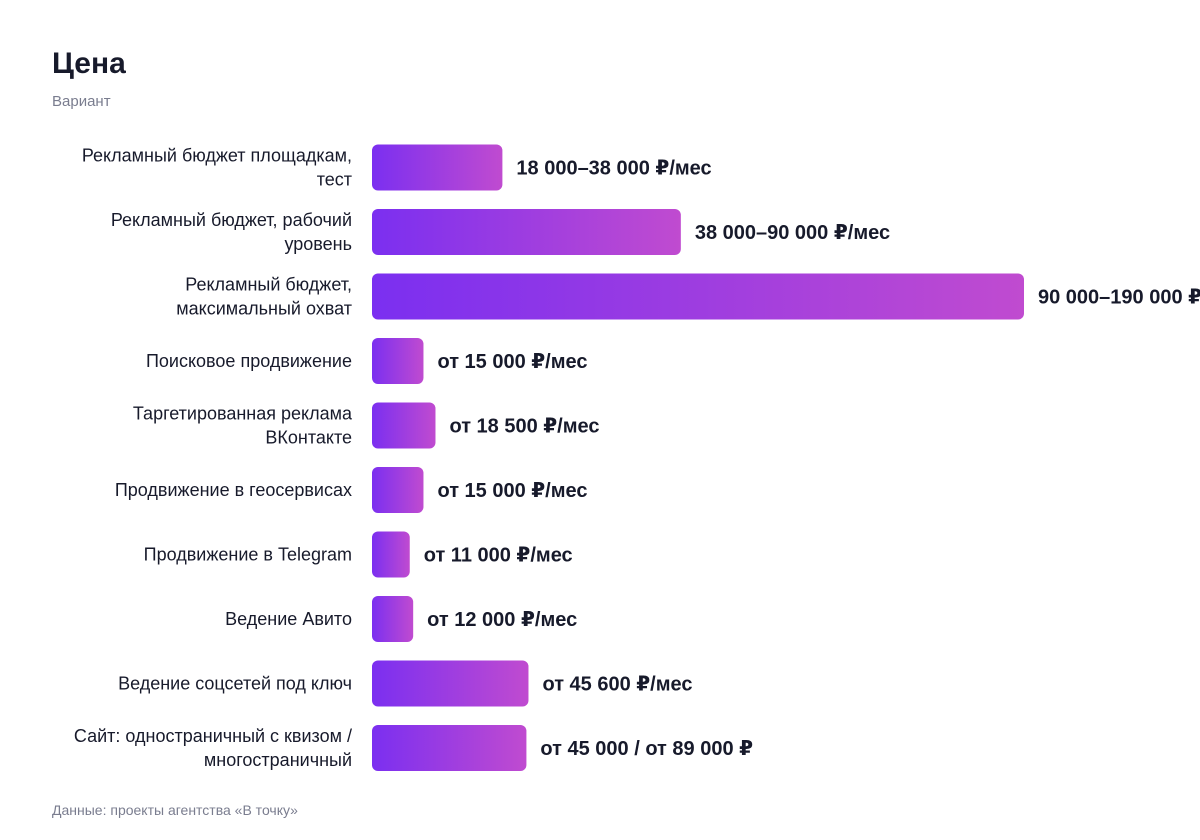 This screenshot has height=840, width=1200. Describe the element at coordinates (792, 233) in the screenshot. I see `bar-value-label: 38 000–90 000 ₽/мес` at that location.